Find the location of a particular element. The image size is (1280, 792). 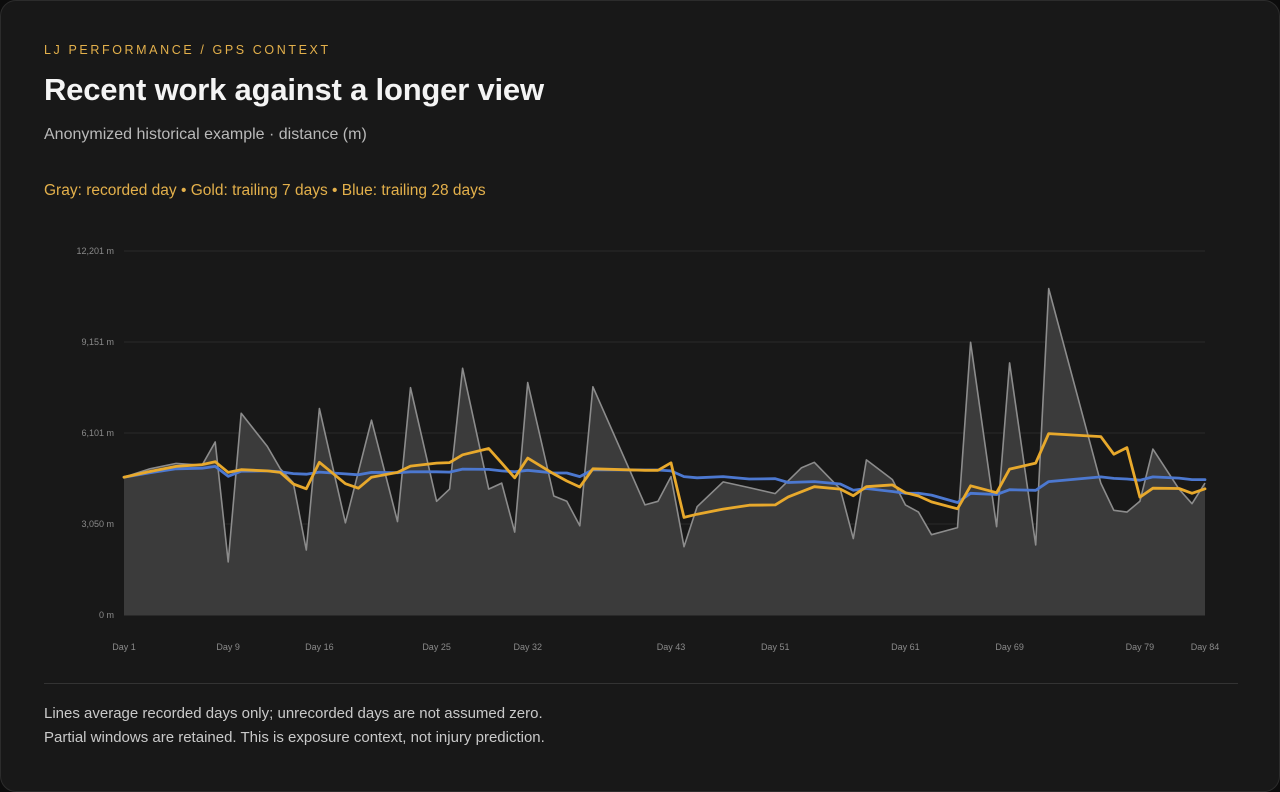

x-tick-label: Day 25 is located at coordinates (436, 647).